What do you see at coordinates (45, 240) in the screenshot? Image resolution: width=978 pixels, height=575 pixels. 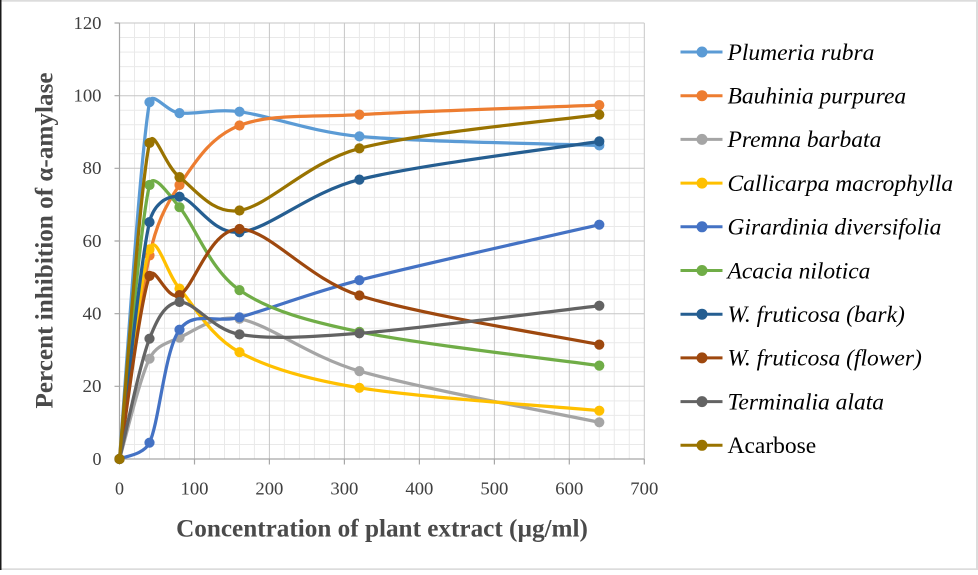 I see `svg-text:Percent inhibition of α-amylas: Percent inhibition of α-amylase` at bounding box center [45, 240].